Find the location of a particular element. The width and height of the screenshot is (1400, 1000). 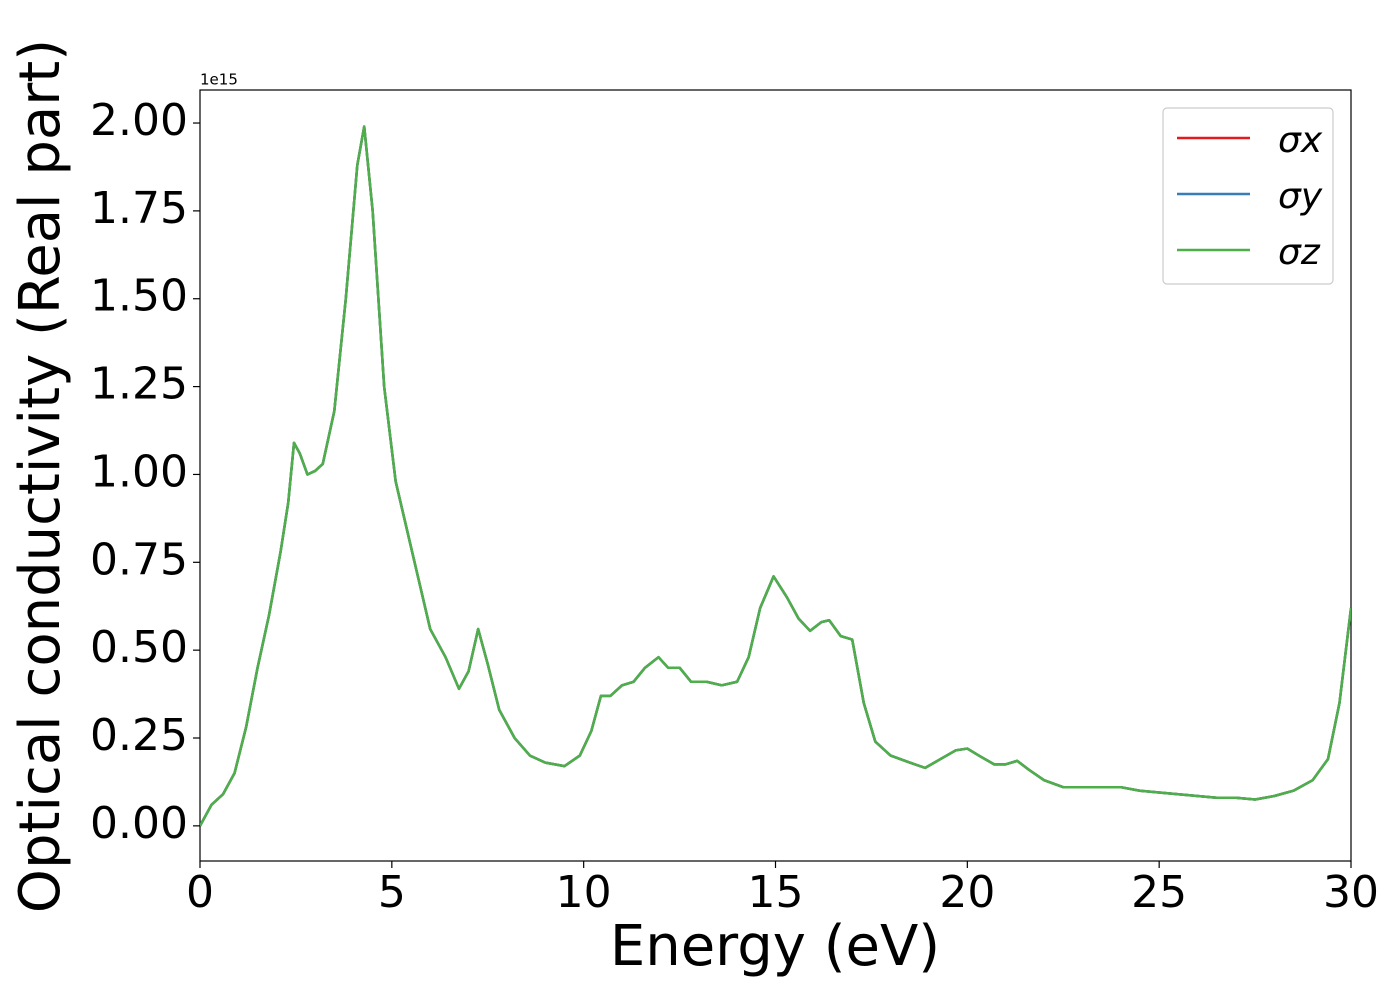

x-axis-label: Energy (eV) is located at coordinates (775, 946).